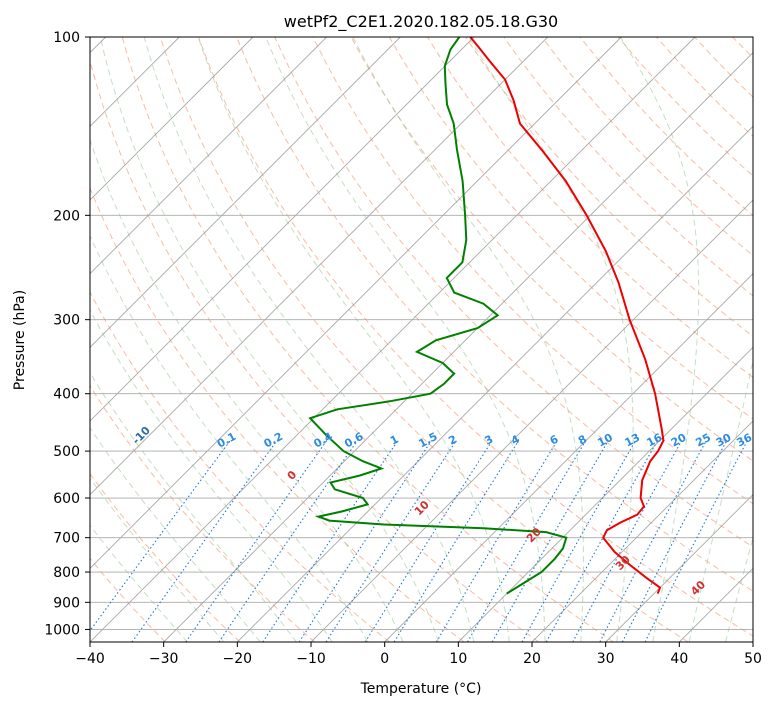 The image size is (775, 708). Describe the element at coordinates (679, 659) in the screenshot. I see `x-tick-label: 40` at that location.